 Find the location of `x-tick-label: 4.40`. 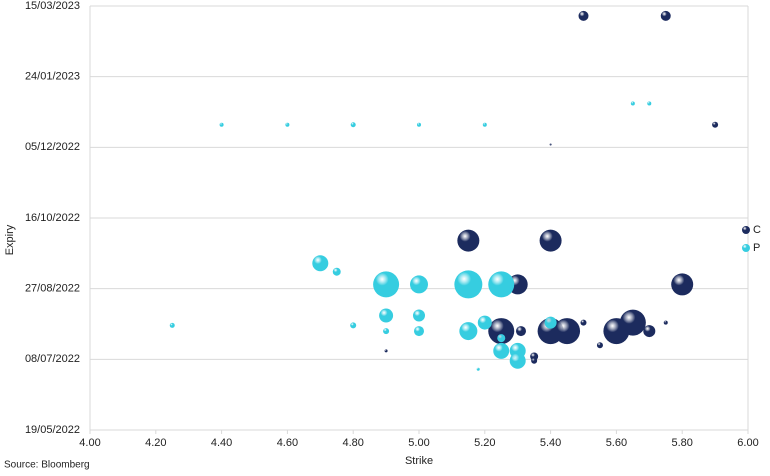

x-tick-label: 4.40 is located at coordinates (221, 443).